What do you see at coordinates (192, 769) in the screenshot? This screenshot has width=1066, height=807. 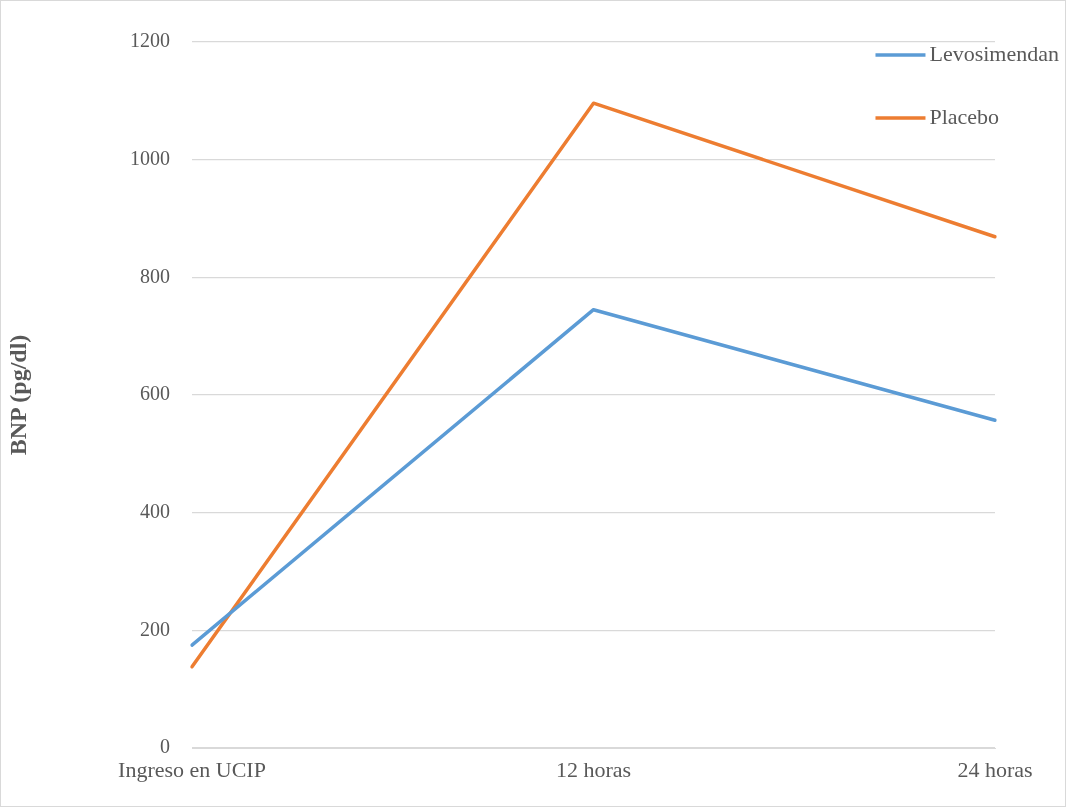 I see `x-tick-label: Ingreso en UCIP` at bounding box center [192, 769].